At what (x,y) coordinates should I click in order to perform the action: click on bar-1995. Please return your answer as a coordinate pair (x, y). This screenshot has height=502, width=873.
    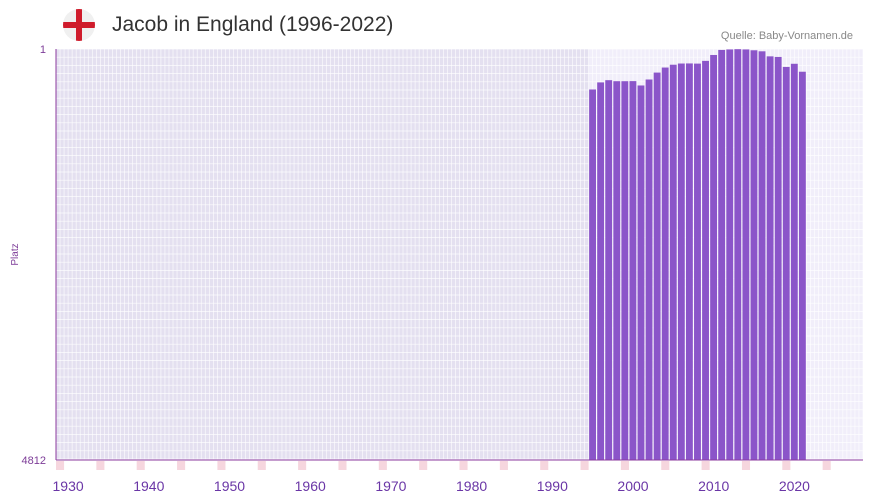
    Looking at the image, I should click on (592, 274).